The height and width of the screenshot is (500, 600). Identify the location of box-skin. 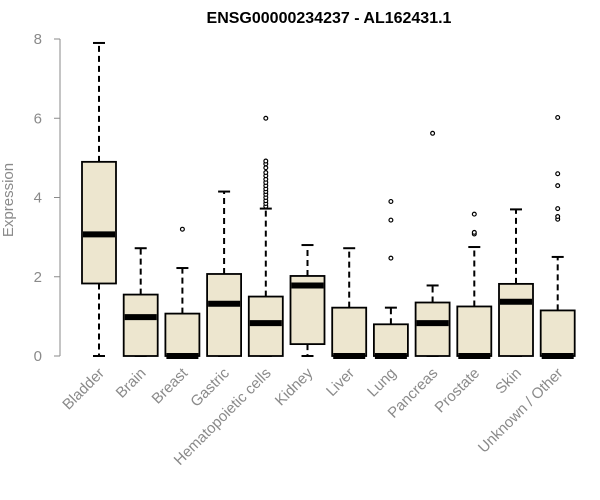
(516, 282).